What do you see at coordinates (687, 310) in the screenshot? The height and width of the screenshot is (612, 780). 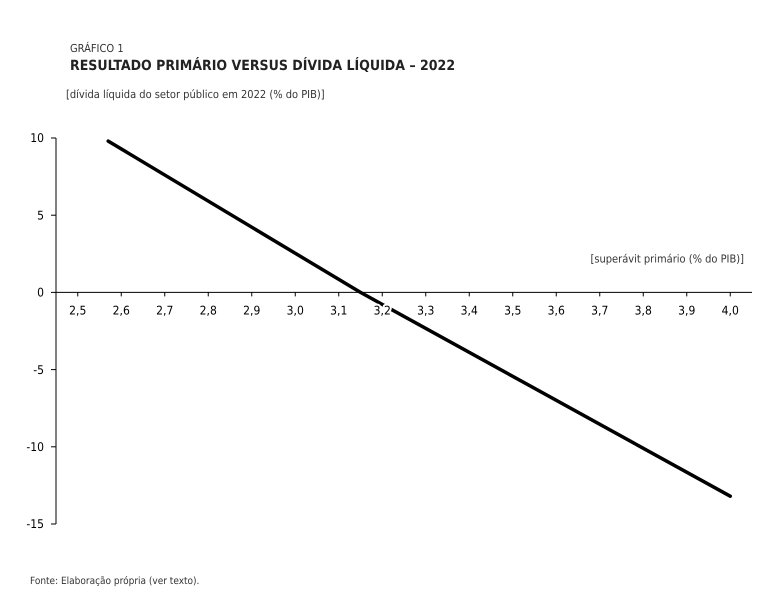 I see `x-tick-label: 3,9` at bounding box center [687, 310].